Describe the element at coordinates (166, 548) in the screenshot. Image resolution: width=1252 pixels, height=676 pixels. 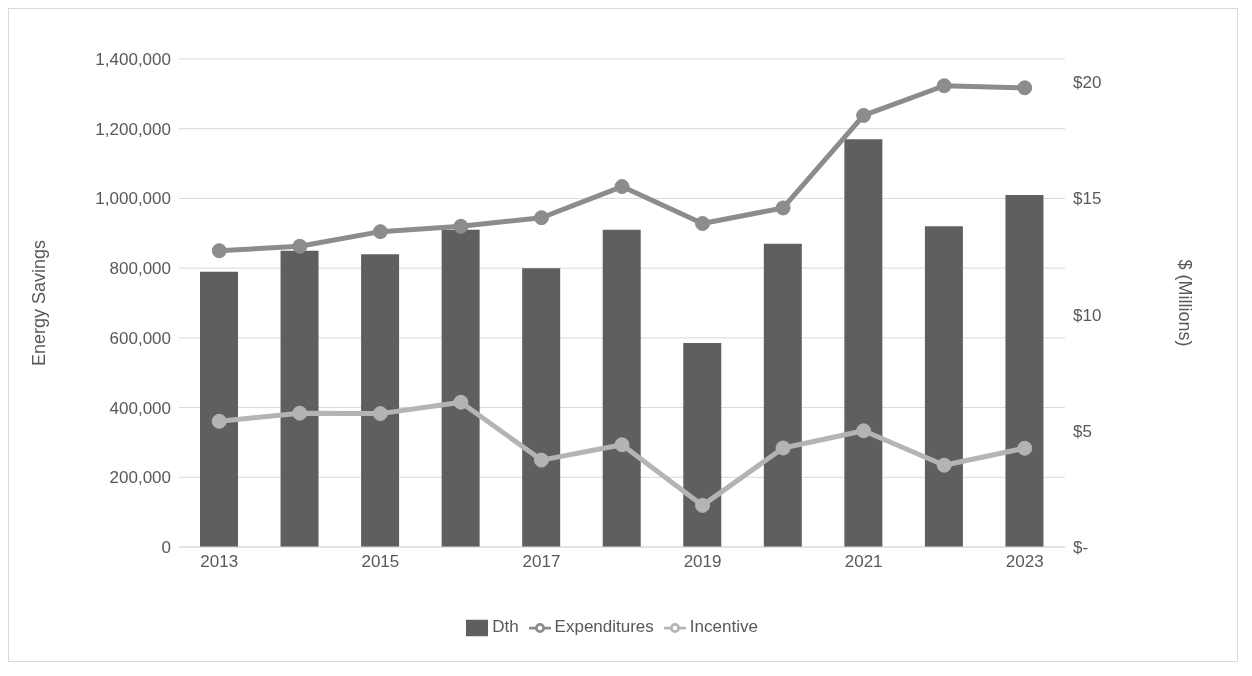
I see `y-tick-label: 0` at that location.